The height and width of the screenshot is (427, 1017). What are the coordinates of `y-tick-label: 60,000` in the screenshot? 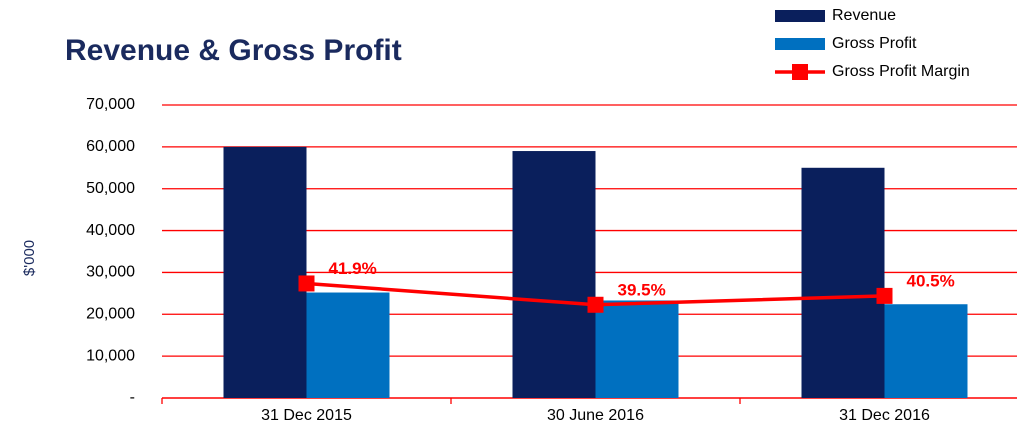 It's located at (110, 146).